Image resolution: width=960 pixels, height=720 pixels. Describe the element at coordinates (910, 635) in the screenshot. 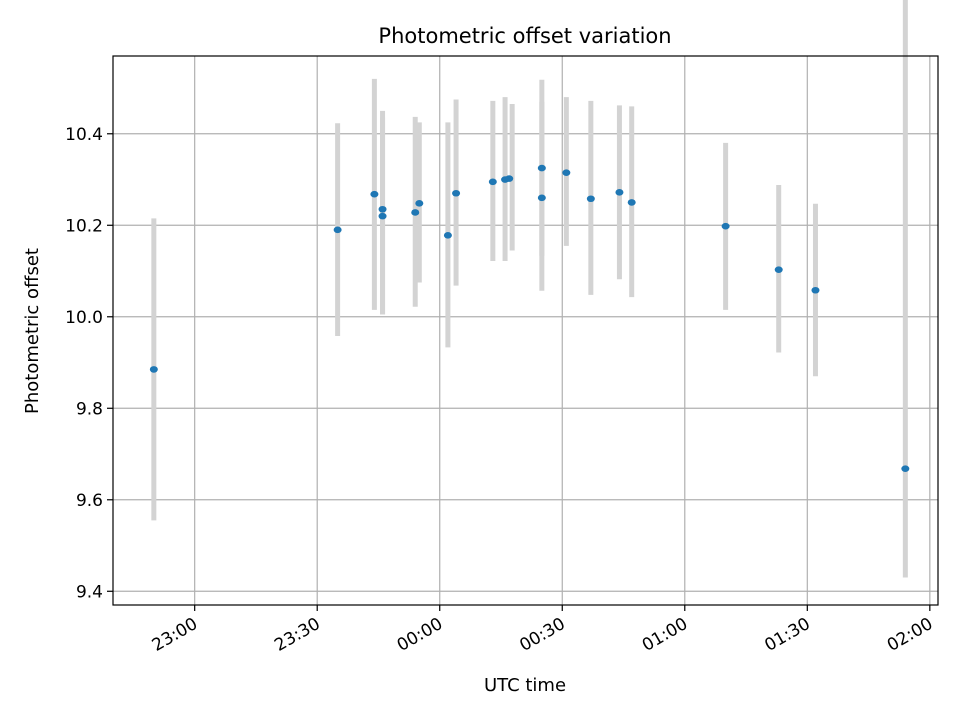

I see `x-tick-label: 02:00` at that location.